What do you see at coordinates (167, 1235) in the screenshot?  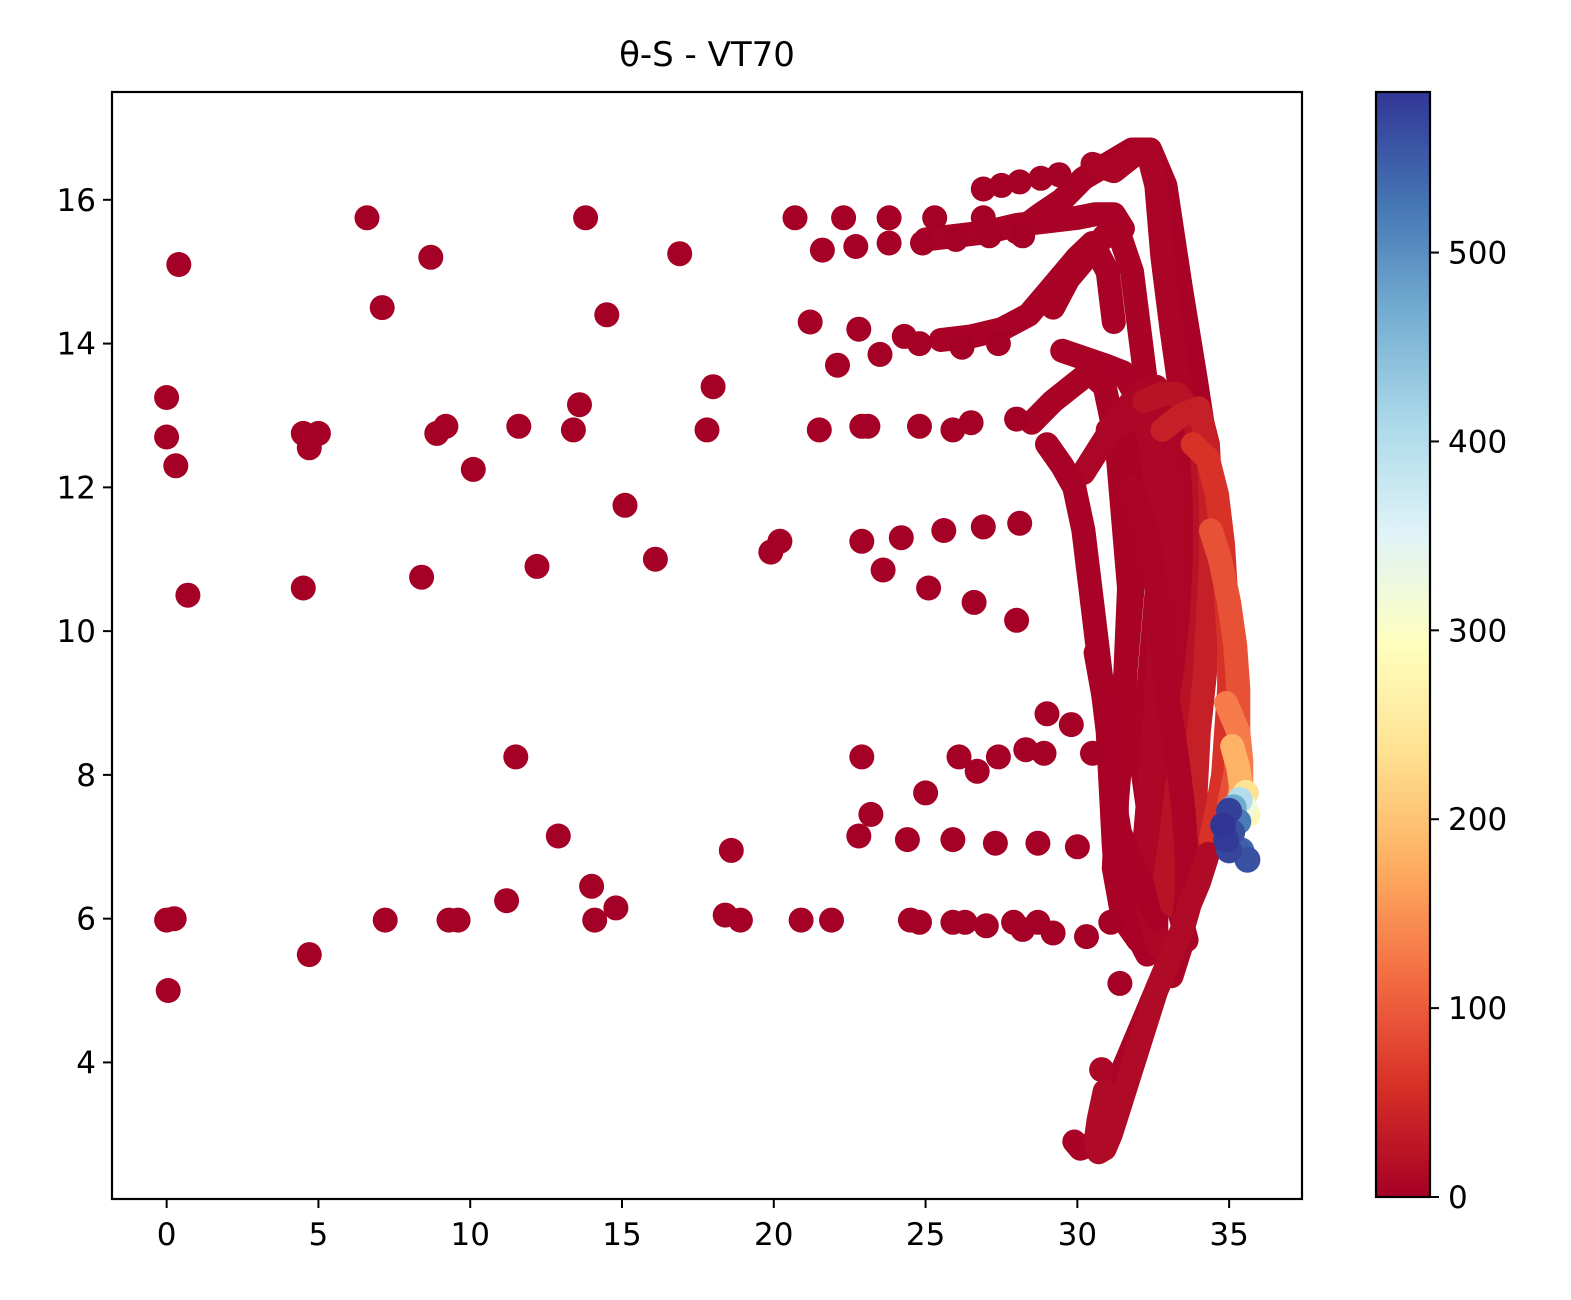 I see `x-tick-label: 0` at bounding box center [167, 1235].